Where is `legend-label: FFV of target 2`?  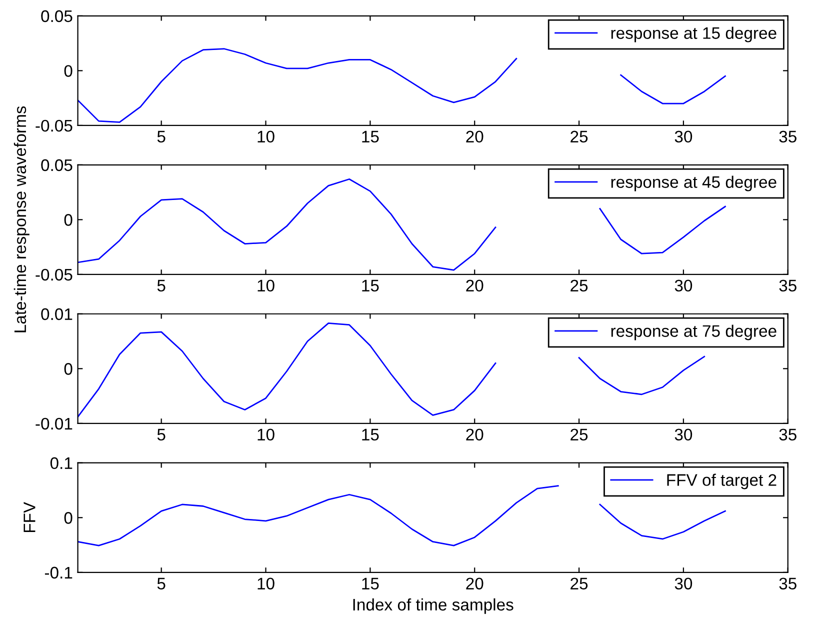
legend-label: FFV of target 2 is located at coordinates (721, 482).